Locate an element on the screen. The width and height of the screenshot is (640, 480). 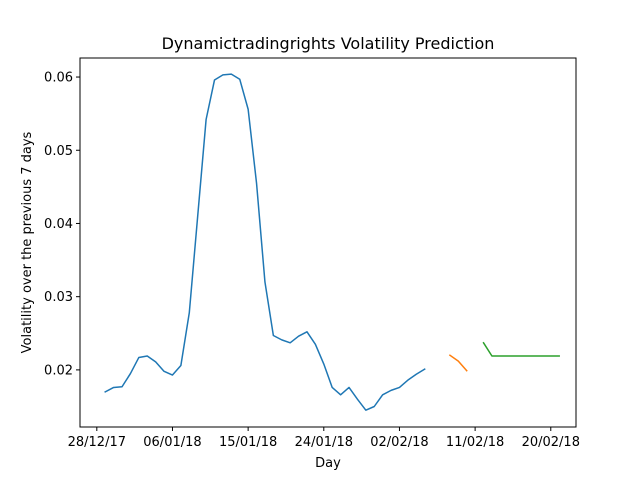
y-tick-label: 0.02 is located at coordinates (58, 370).